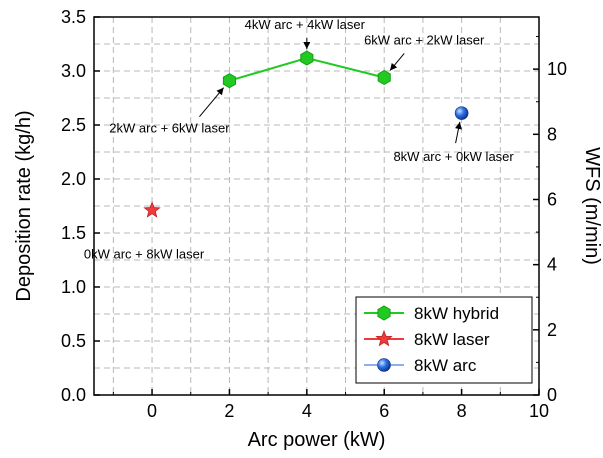  I want to click on annotation-label: 2kW arc + 6kW laser, so click(169, 128).